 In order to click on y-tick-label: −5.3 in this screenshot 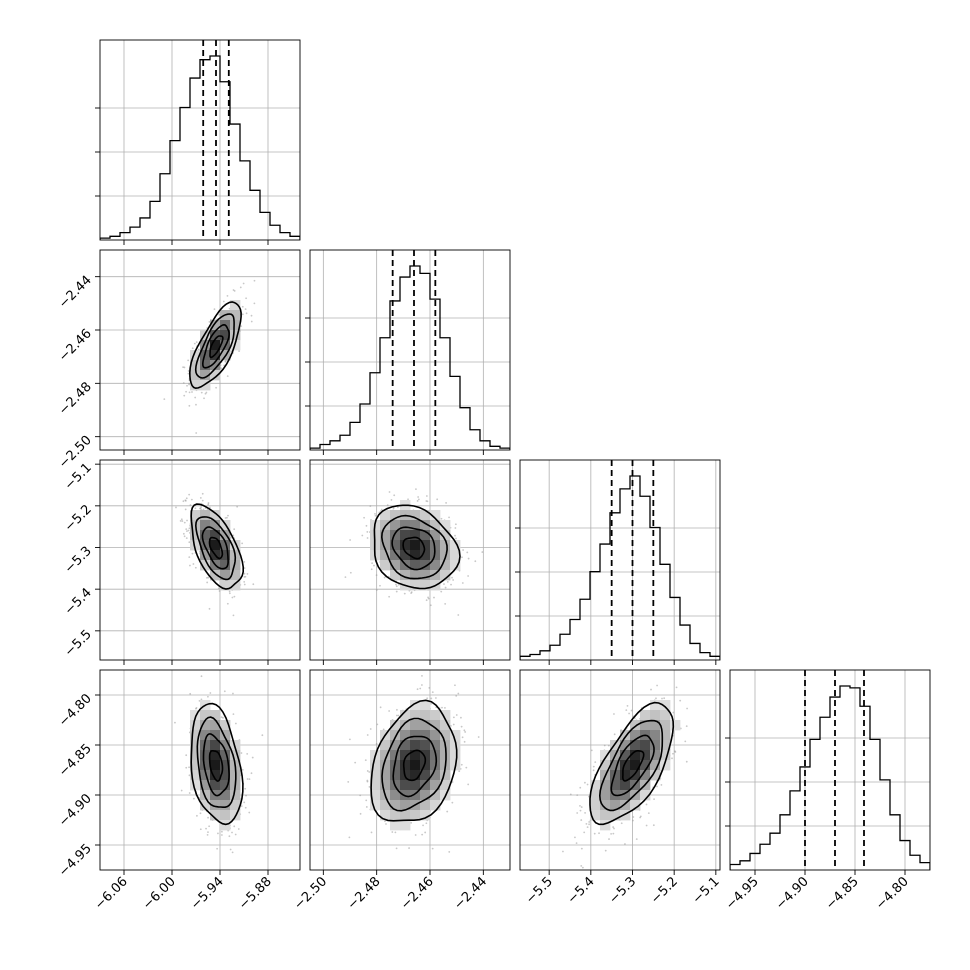, I will do `click(78, 560)`.